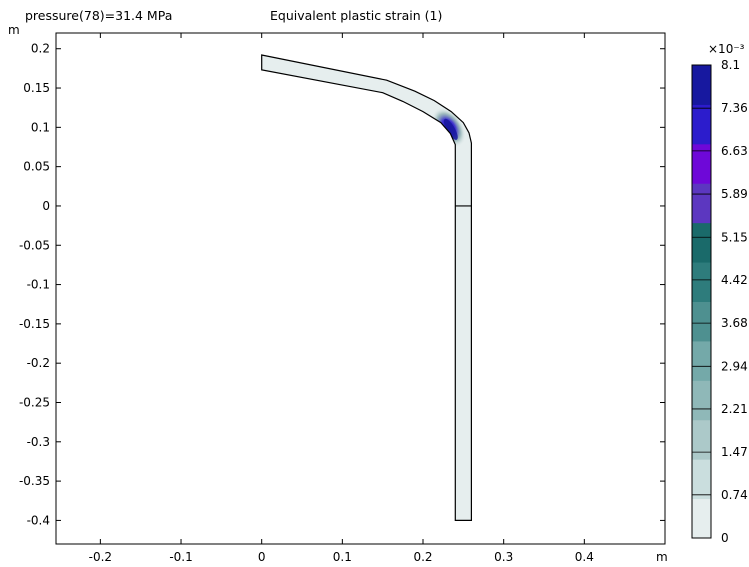 The height and width of the screenshot is (567, 749). Describe the element at coordinates (34, 402) in the screenshot. I see `y-tick-label: -0.25` at that location.